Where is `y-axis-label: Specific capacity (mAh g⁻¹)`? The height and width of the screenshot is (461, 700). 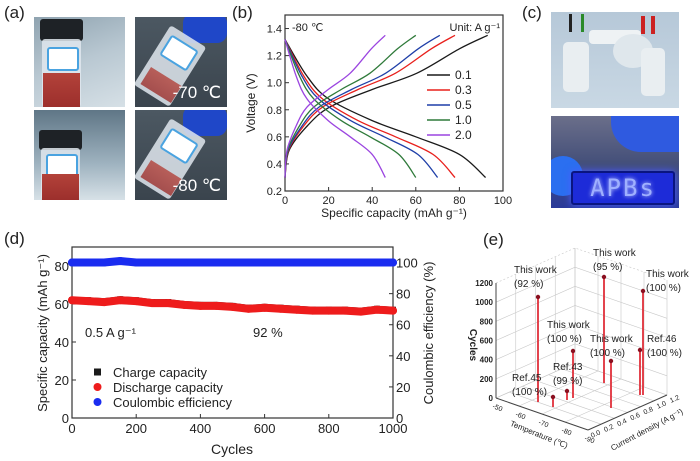 y-axis-label: Specific capacity (mAh g⁻¹) is located at coordinates (42, 333).